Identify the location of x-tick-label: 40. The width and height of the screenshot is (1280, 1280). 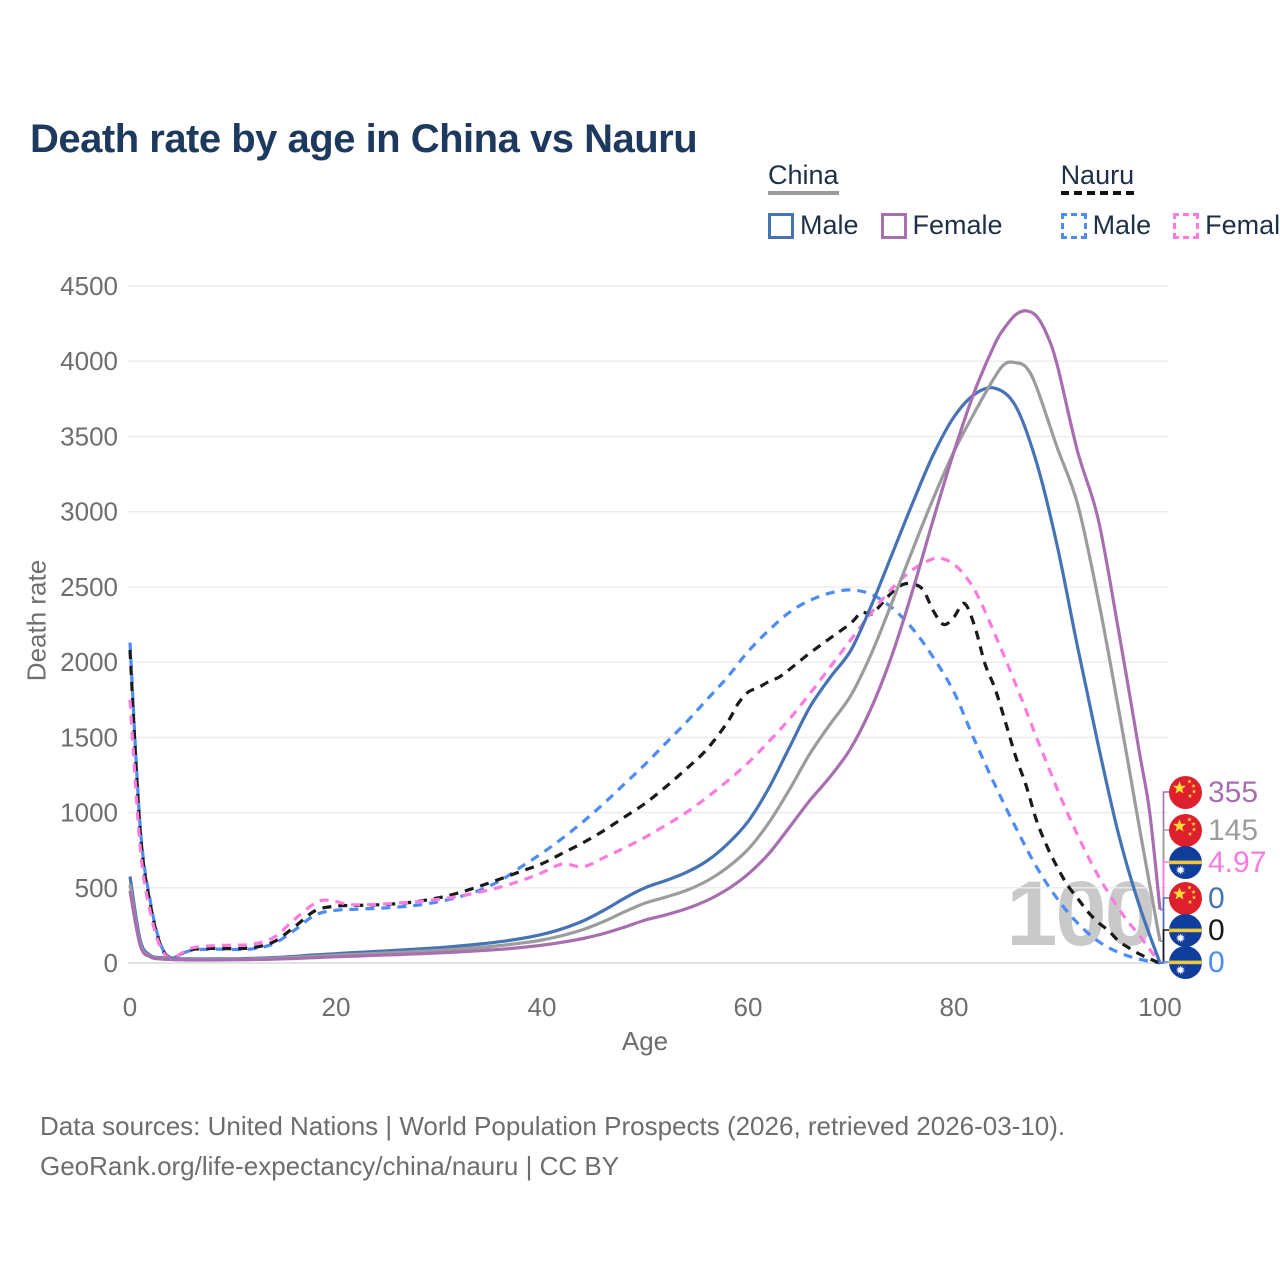
(542, 1007).